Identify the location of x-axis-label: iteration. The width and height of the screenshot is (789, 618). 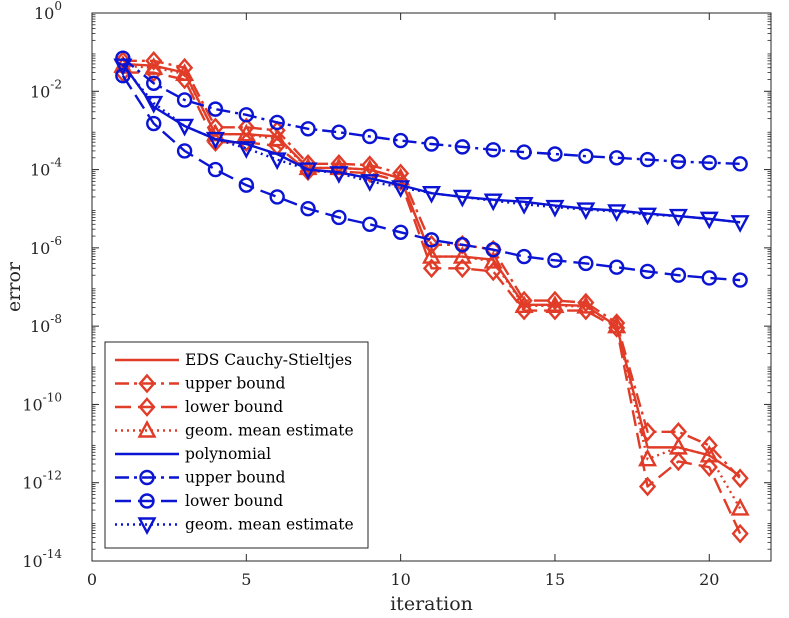
(431, 604).